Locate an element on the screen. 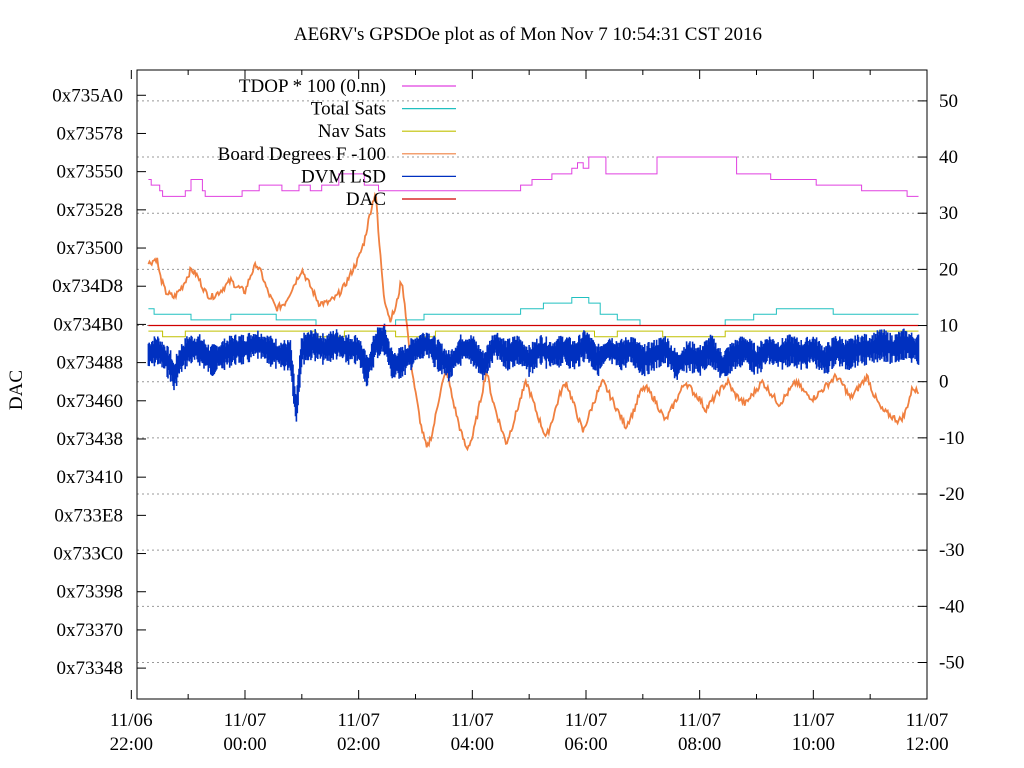  left-tick-label: 0x73410 is located at coordinates (90, 477).